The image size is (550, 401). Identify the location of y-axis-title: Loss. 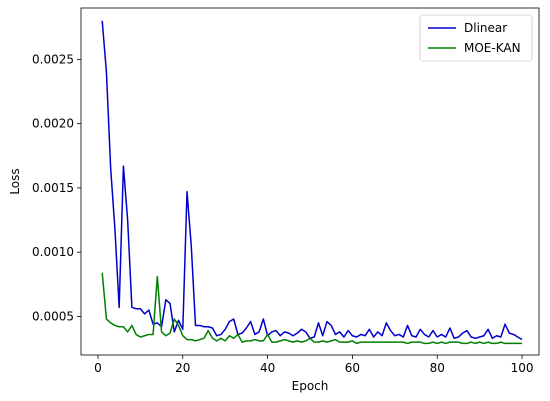
(15, 181).